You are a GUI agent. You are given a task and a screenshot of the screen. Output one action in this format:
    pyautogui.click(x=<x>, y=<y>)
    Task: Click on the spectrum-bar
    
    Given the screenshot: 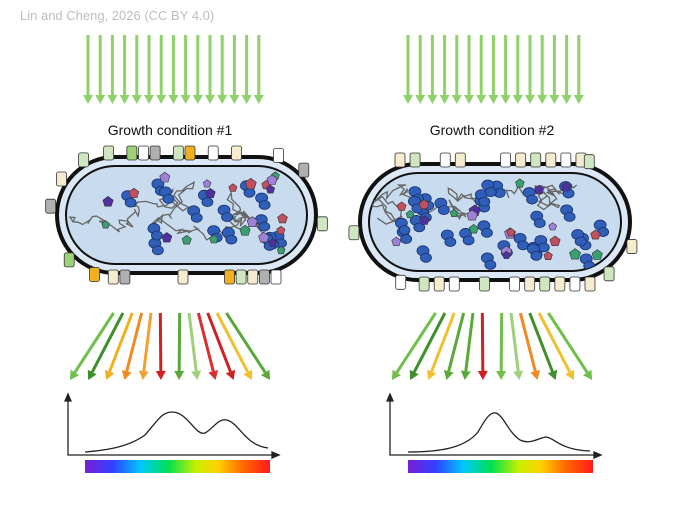 What is the action you would take?
    pyautogui.click(x=177, y=466)
    